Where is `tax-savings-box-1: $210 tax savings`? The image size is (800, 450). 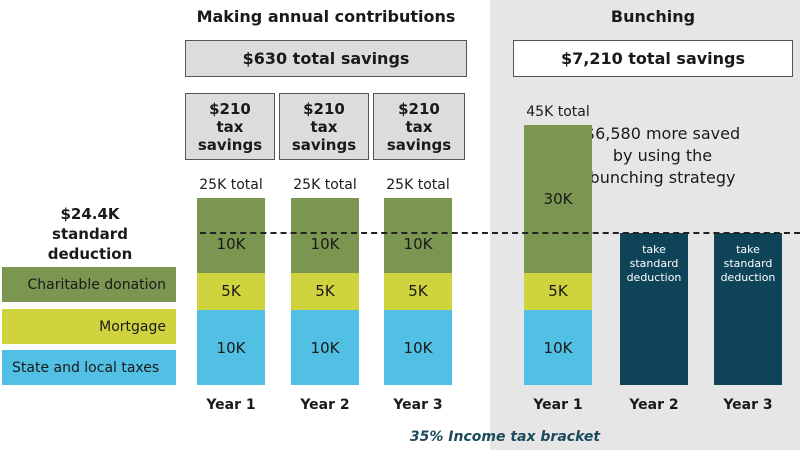
tax-savings-box-1: $210 tax savings is located at coordinates (230, 126).